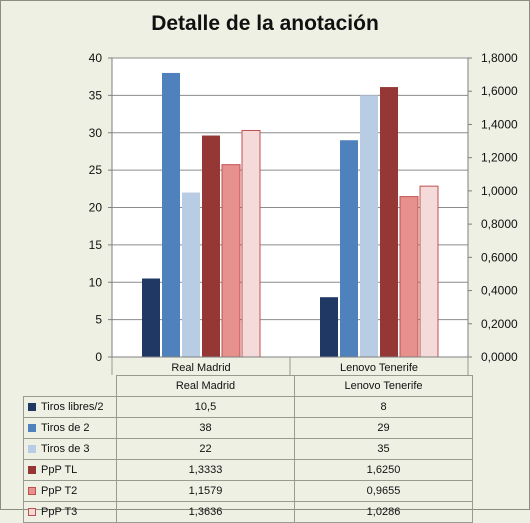 The width and height of the screenshot is (530, 523). I want to click on series-name: PpP T3, so click(59, 512).